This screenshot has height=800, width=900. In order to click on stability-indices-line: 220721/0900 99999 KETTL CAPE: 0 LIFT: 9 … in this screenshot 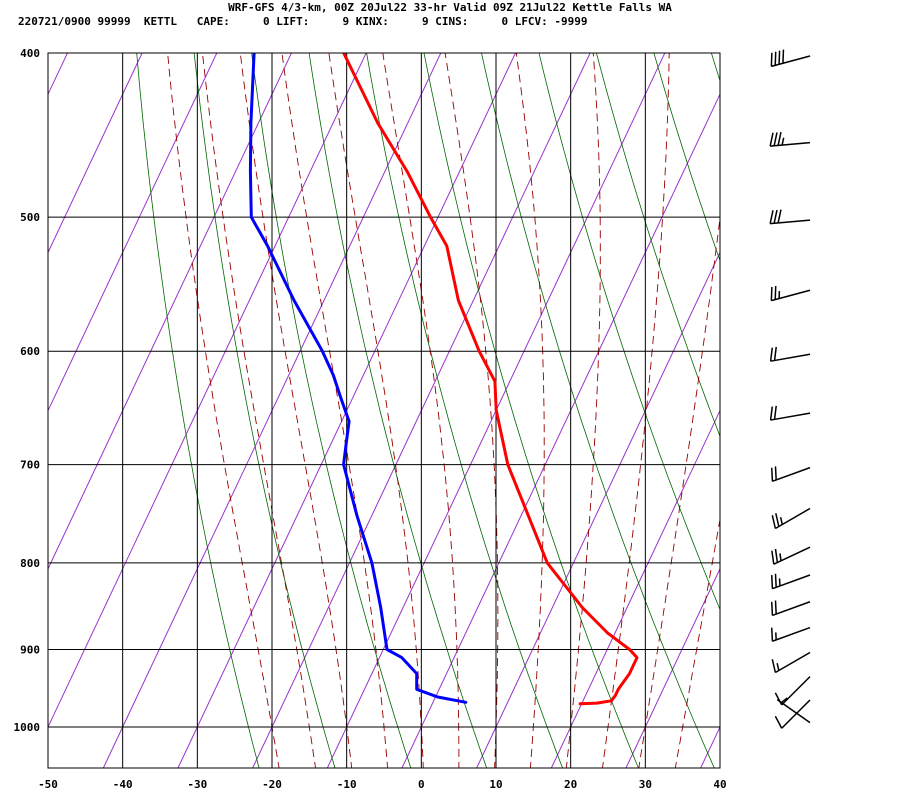, I will do `click(303, 21)`.